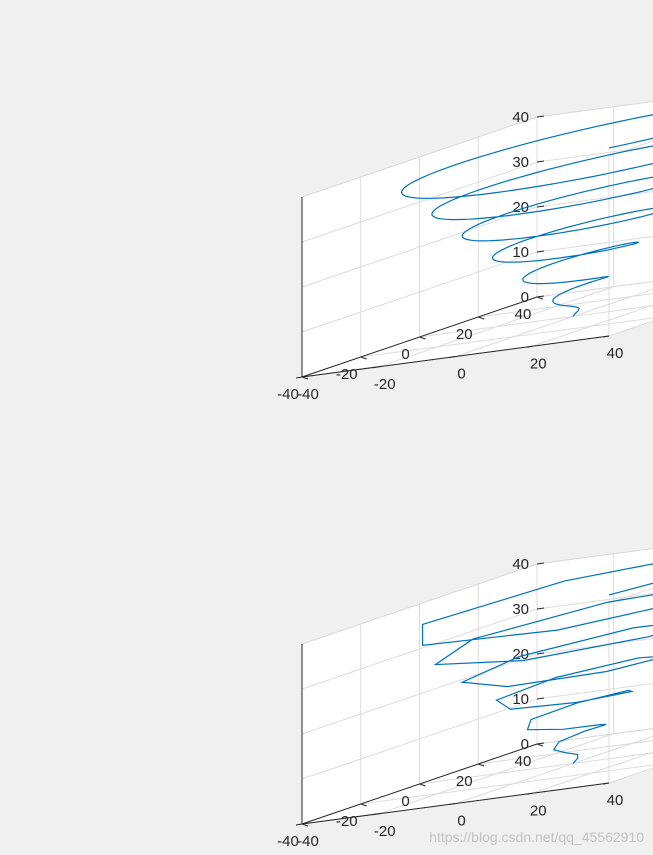 The height and width of the screenshot is (855, 653). I want to click on watermark-text: https://blog.csdn.net/qq_45562910, so click(536, 837).